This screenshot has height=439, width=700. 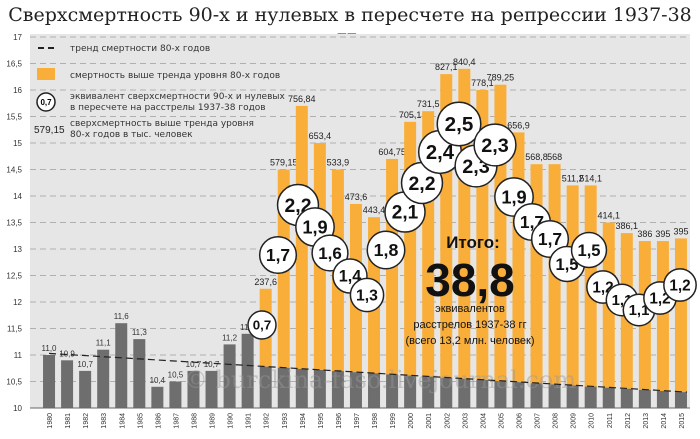 What do you see at coordinates (17, 249) in the screenshot?
I see `y-tick-label: 13` at bounding box center [17, 249].